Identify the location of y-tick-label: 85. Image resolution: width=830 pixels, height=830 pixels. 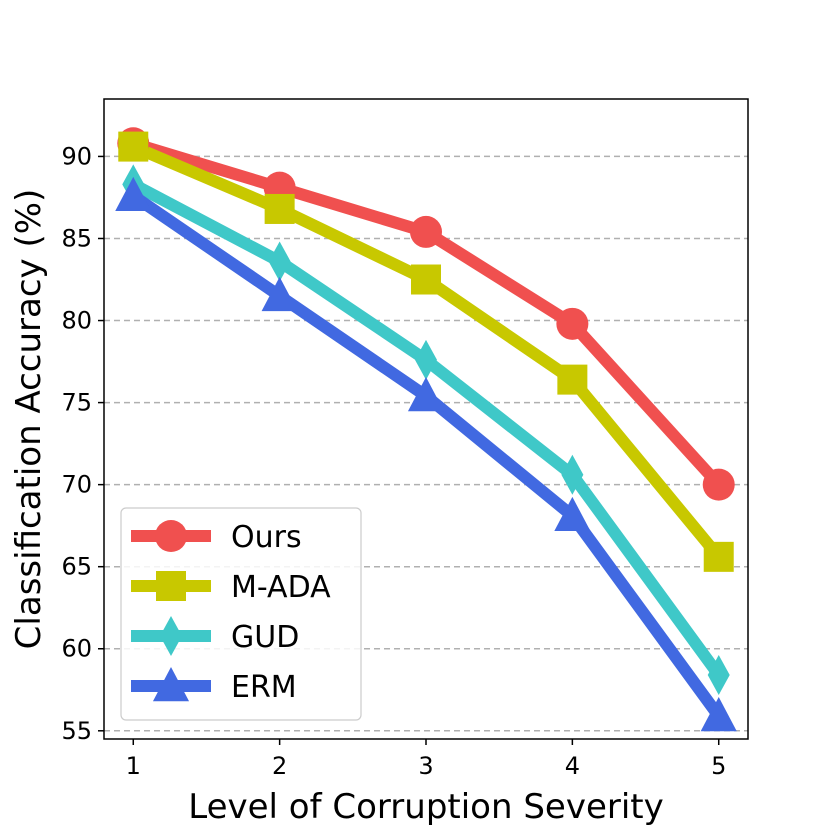
(76, 238).